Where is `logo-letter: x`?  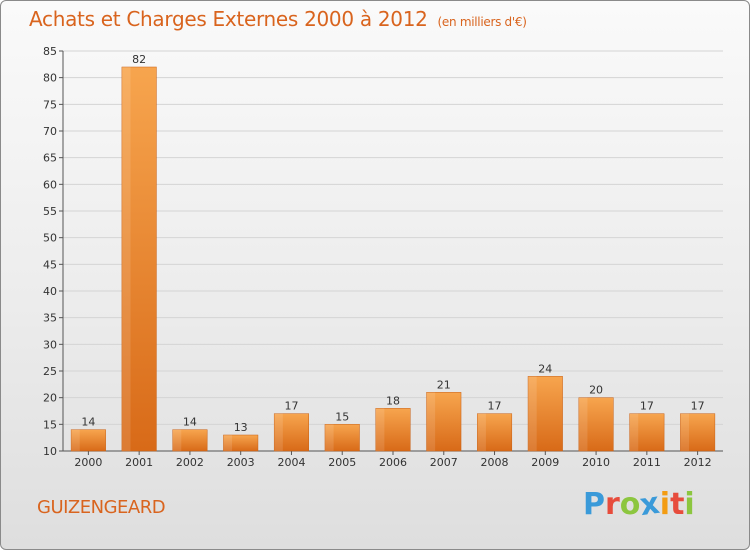 logo-letter: x is located at coordinates (650, 504).